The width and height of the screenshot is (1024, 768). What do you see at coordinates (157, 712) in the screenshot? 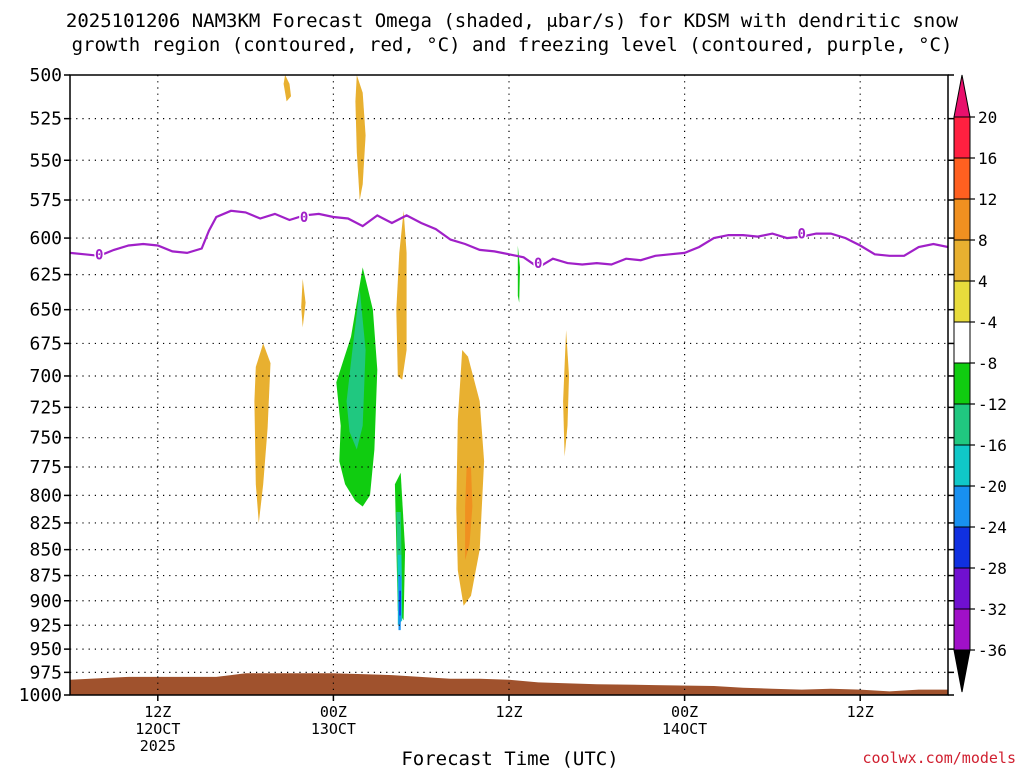
I see `x-tick-label-6-0: 12Z` at bounding box center [157, 712].